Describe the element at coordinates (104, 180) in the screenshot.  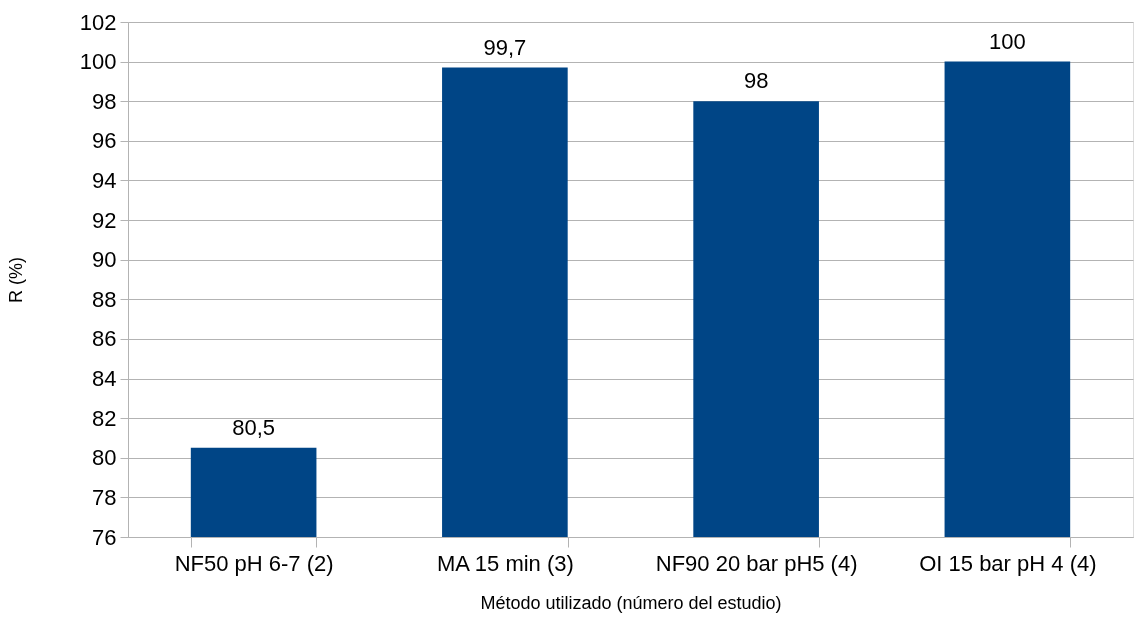
I see `y-tick-label: 94` at that location.